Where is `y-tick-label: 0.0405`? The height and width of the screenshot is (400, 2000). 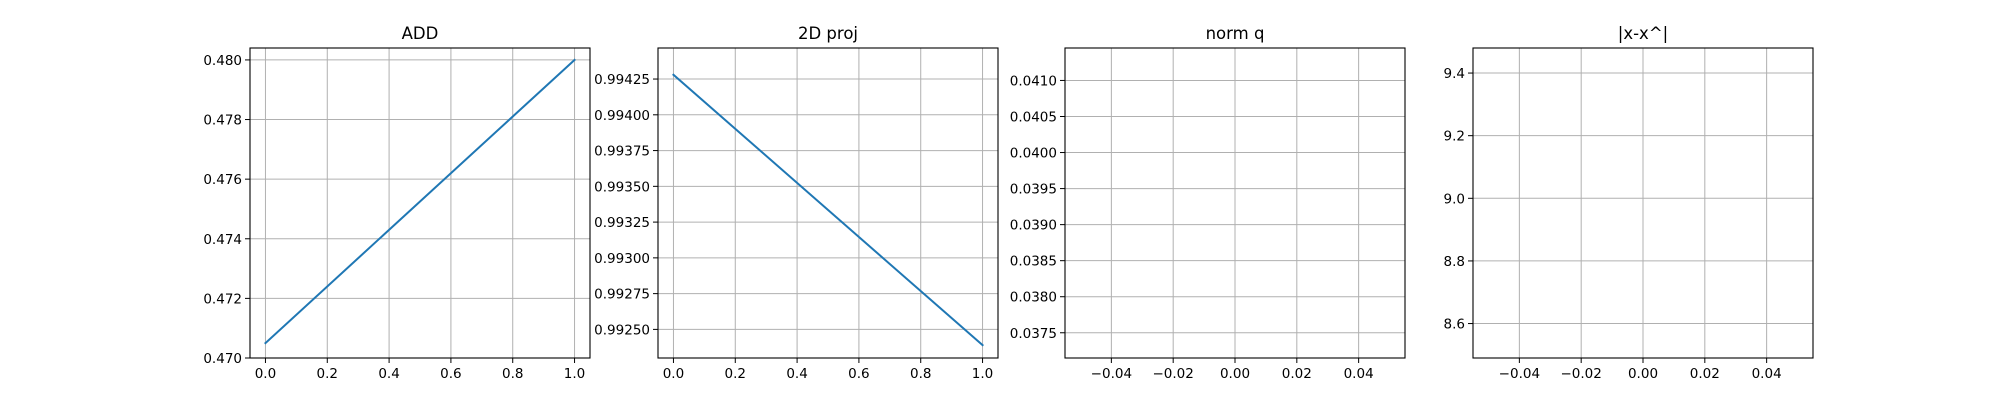
y-tick-label: 0.0405 is located at coordinates (1033, 117).